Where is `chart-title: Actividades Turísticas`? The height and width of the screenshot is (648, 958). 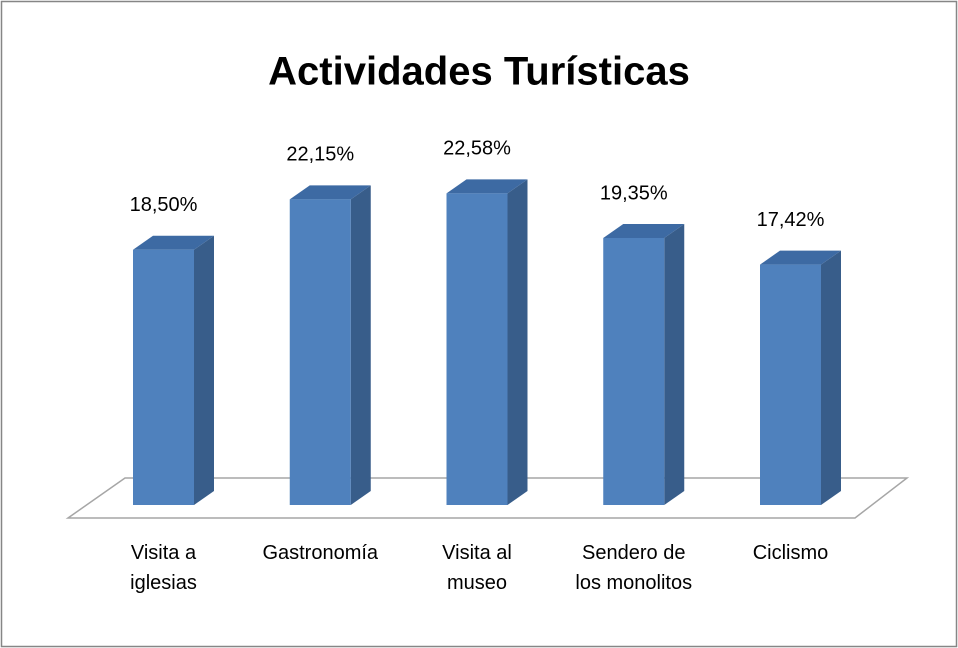
chart-title: Actividades Turísticas is located at coordinates (479, 72).